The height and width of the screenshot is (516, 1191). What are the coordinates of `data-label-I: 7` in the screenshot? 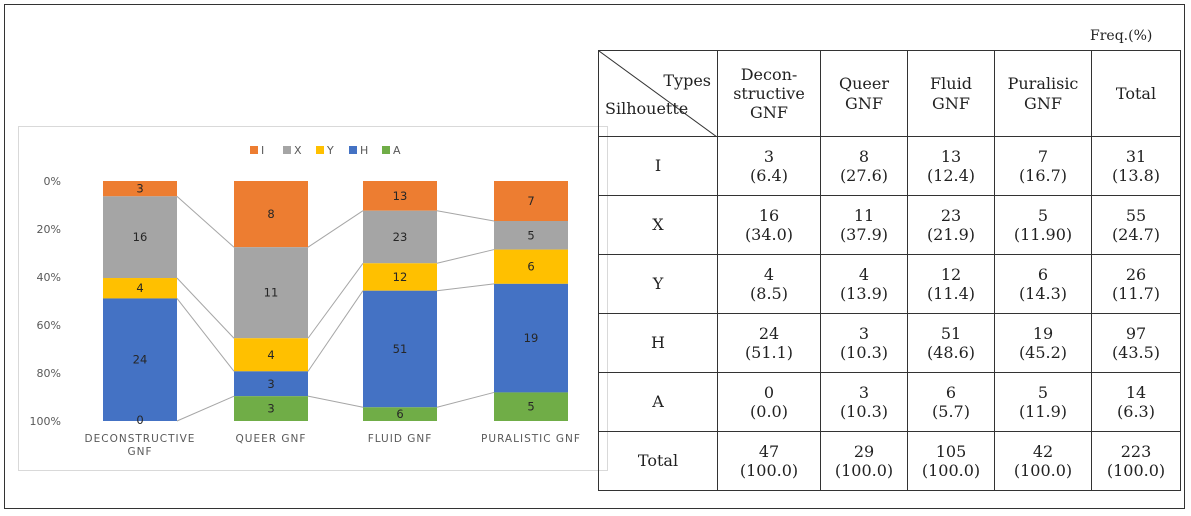 It's located at (530, 201).